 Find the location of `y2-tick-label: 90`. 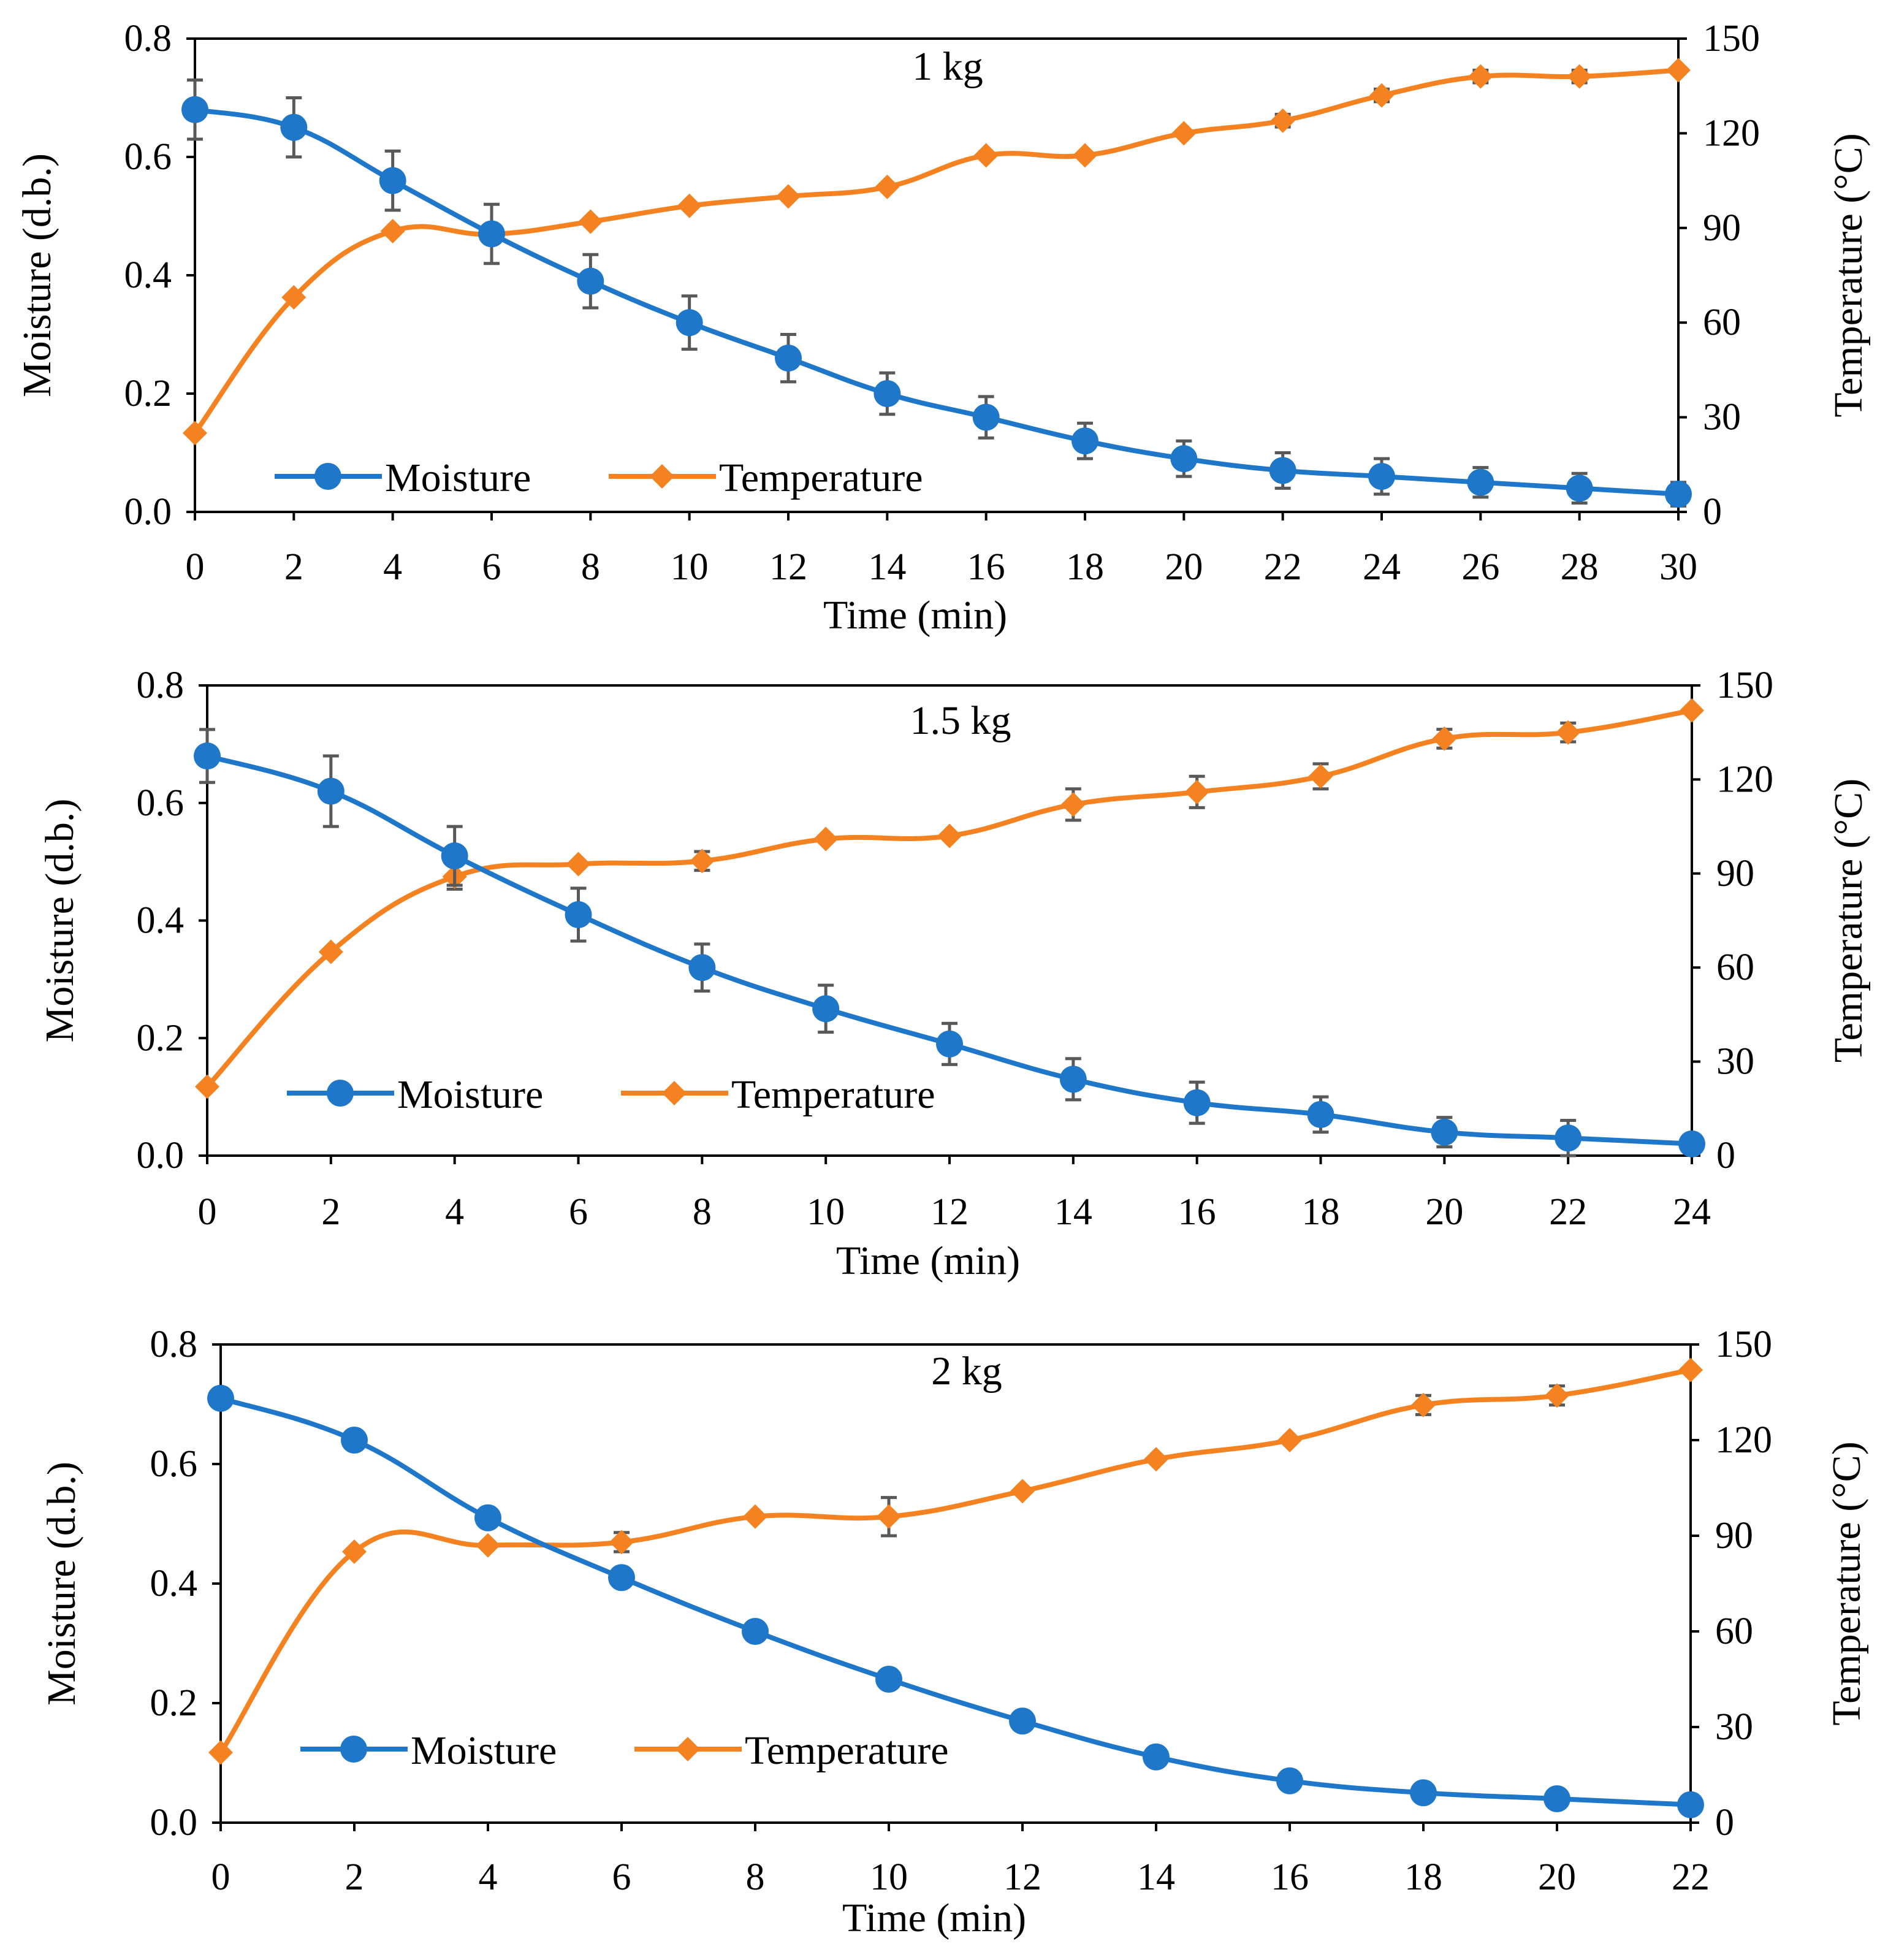

y2-tick-label: 90 is located at coordinates (1722, 228).